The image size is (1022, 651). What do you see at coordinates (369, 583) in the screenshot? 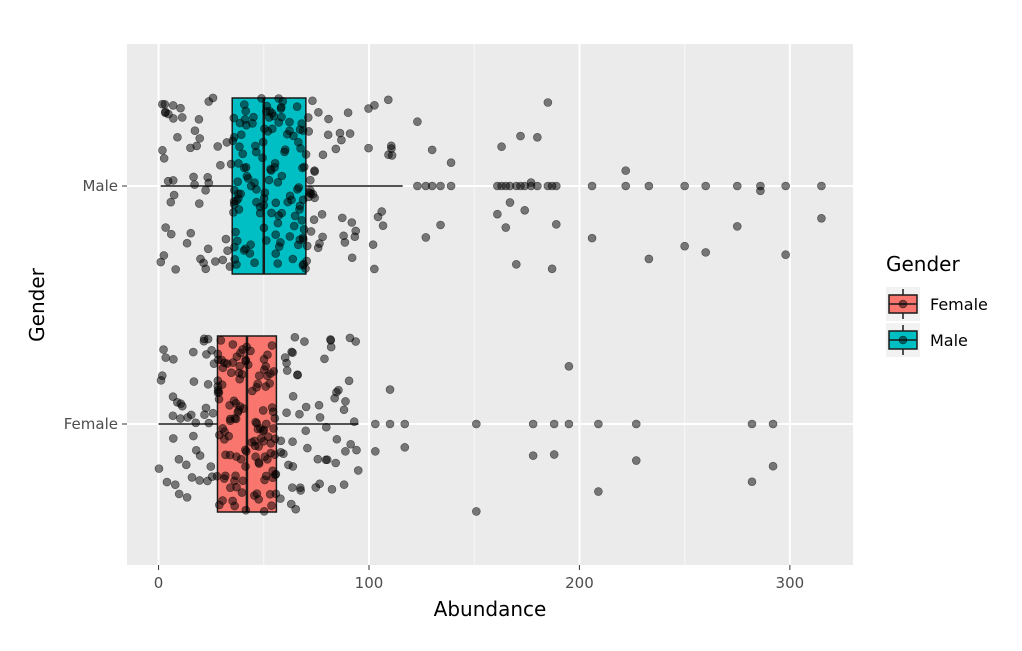
I see `x-tick-label: 100` at bounding box center [369, 583].